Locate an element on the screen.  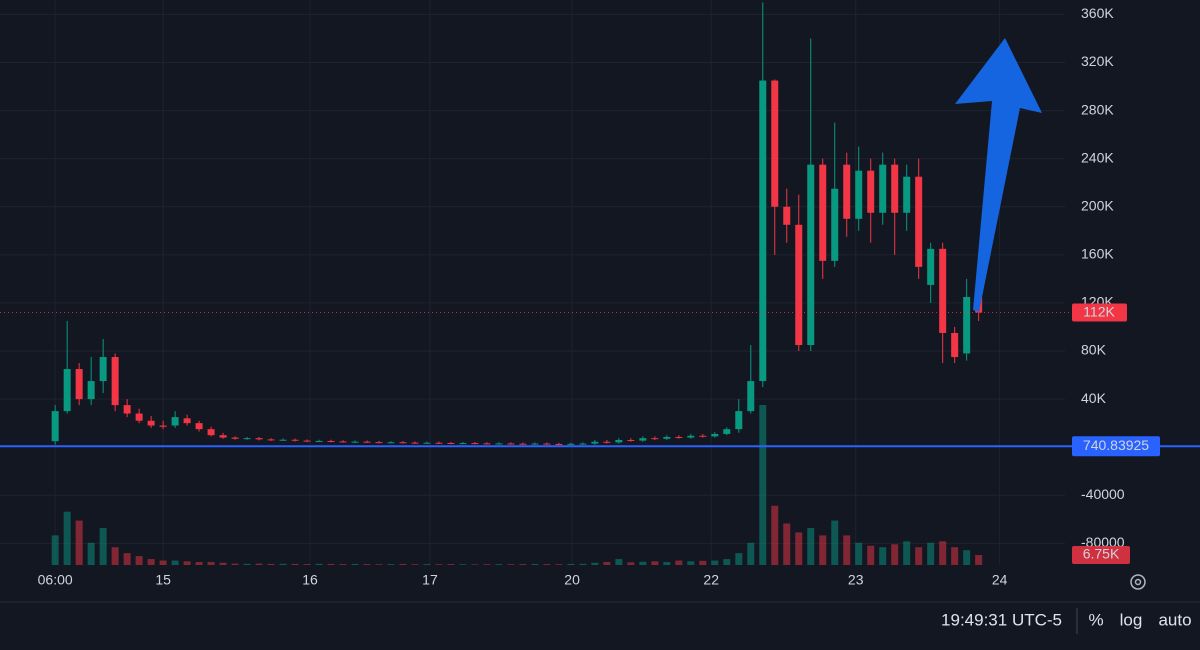
y-tick-label: 200K is located at coordinates (1097, 205).